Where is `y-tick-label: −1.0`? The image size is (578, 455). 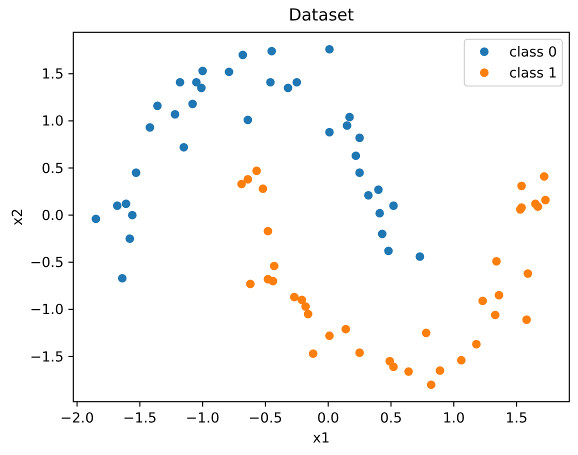 y-tick-label: −1.0 is located at coordinates (47, 310).